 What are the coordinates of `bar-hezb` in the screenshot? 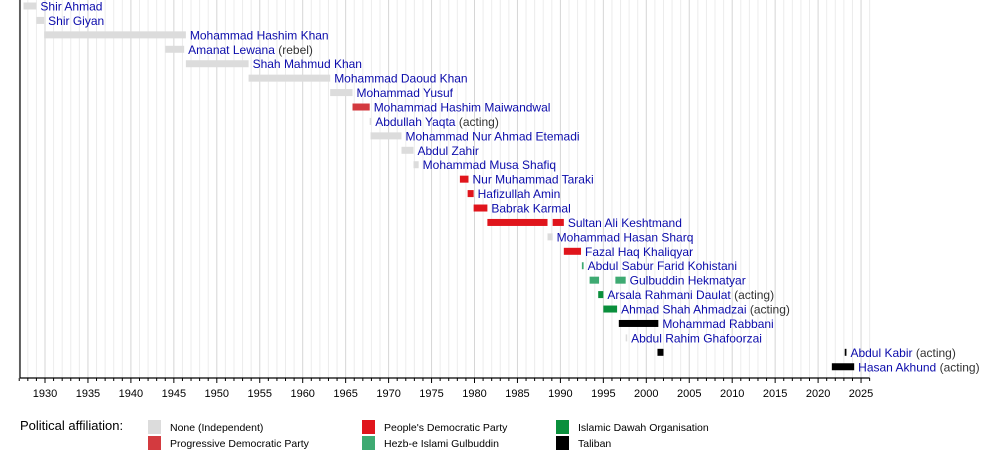 It's located at (620, 280).